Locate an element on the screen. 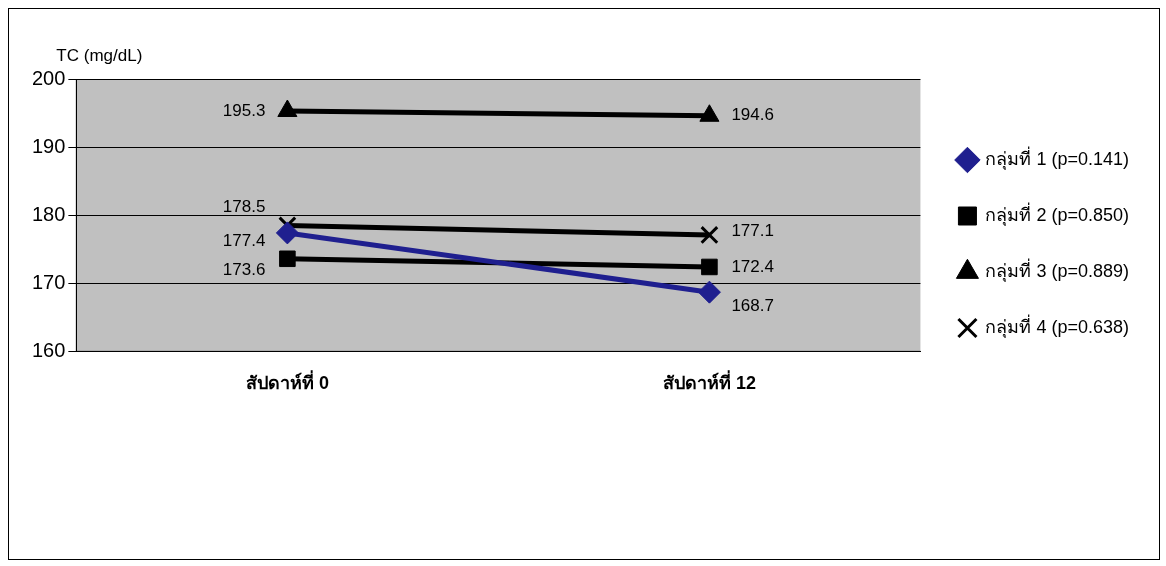  data-label: 178.5 is located at coordinates (244, 207).